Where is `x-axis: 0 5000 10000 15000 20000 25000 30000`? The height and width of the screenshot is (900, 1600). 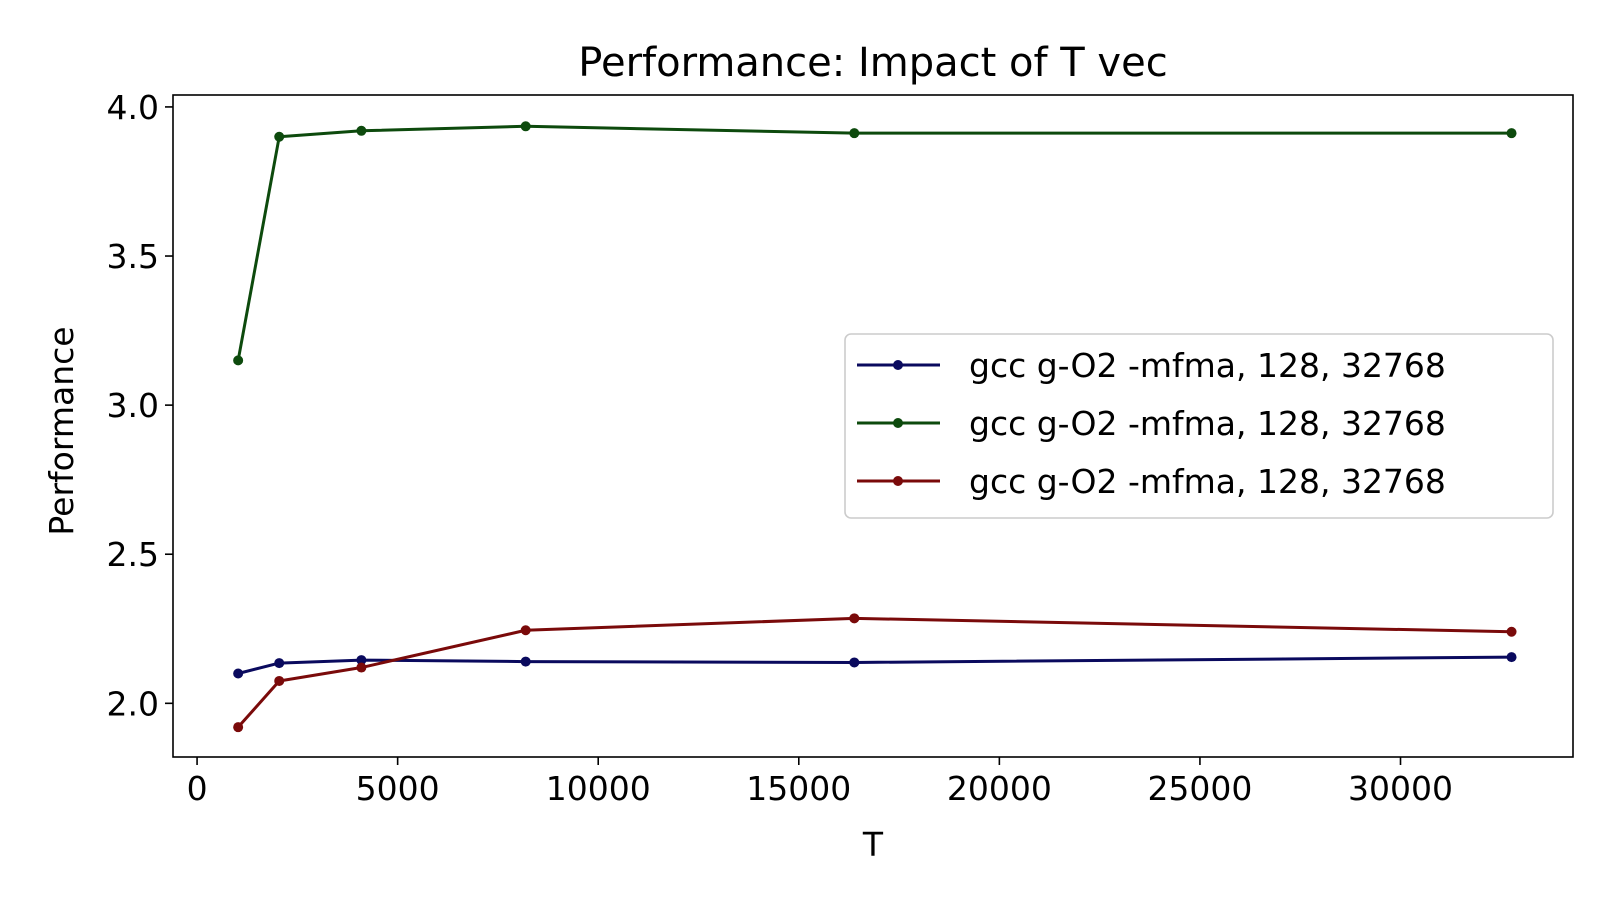 x-axis: 0 5000 10000 15000 20000 25000 30000 is located at coordinates (820, 782).